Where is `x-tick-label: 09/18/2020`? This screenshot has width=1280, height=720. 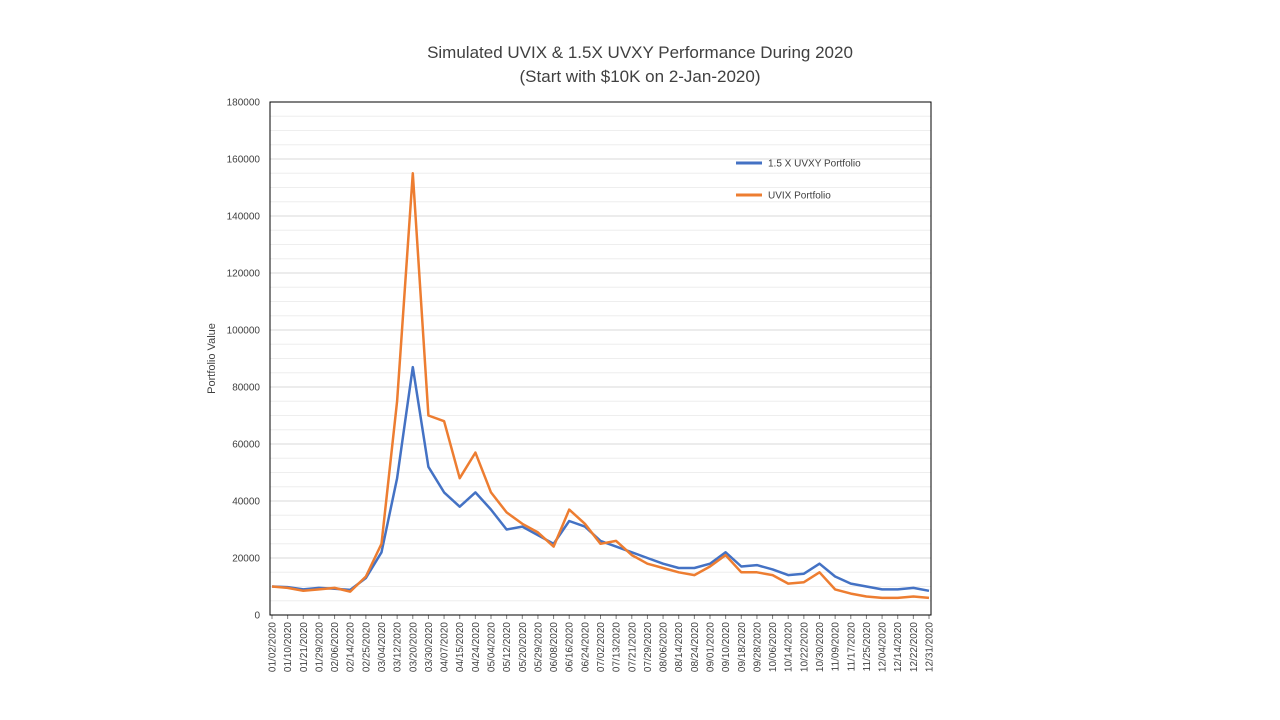
x-tick-label: 09/18/2020 is located at coordinates (742, 647).